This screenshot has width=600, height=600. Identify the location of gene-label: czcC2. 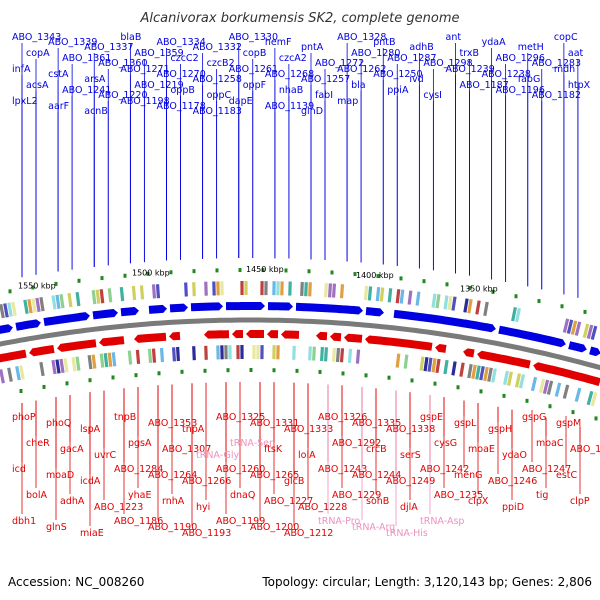
(185, 58).